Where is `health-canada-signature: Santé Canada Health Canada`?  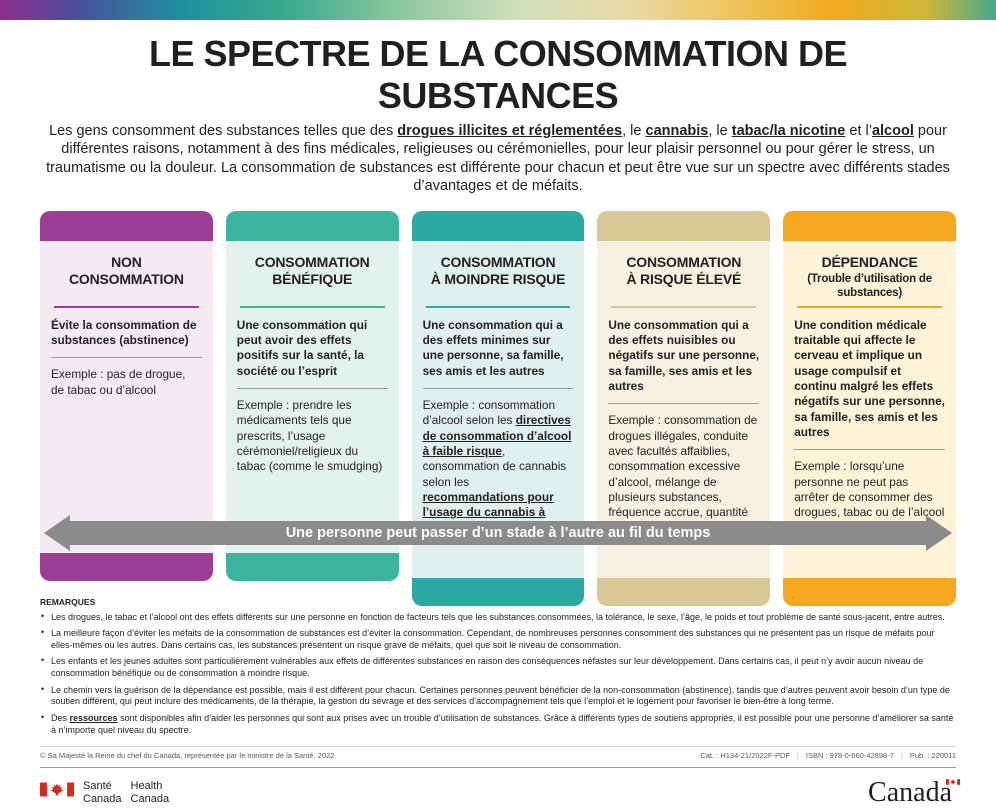
health-canada-signature: Santé Canada Health Canada is located at coordinates (104, 793).